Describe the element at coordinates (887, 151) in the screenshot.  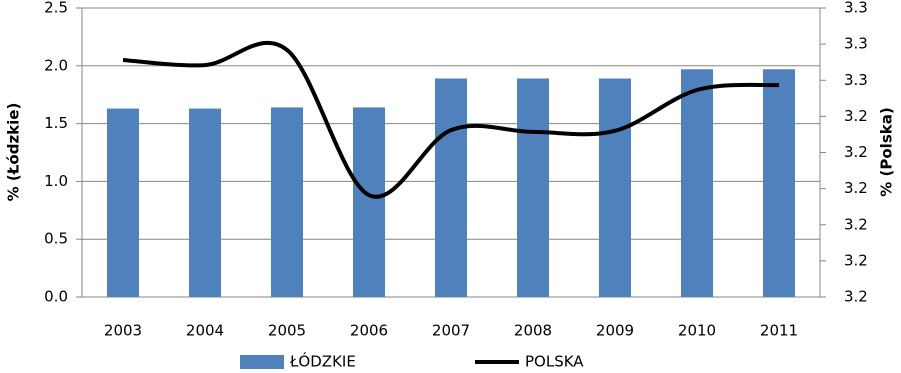
I see `y2-axis-title: % (Polska)` at that location.